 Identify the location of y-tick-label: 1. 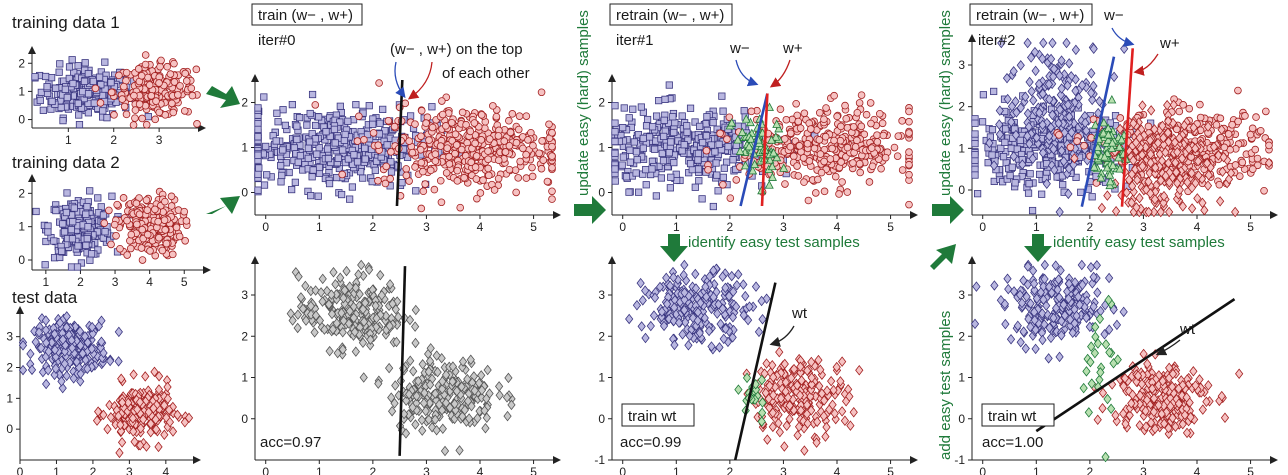
(21, 227).